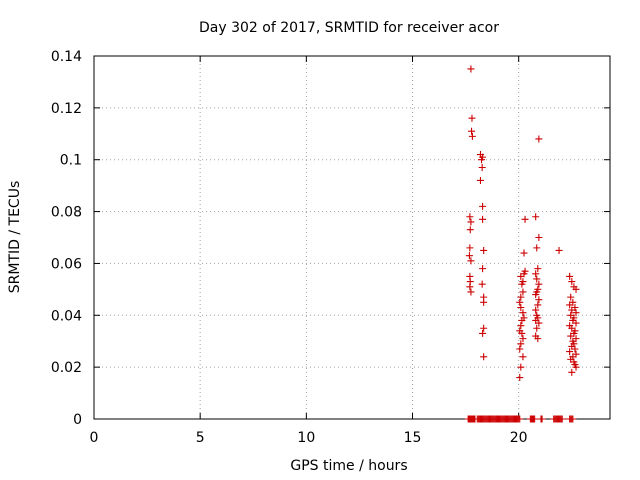 The width and height of the screenshot is (640, 480). Describe the element at coordinates (66, 264) in the screenshot. I see `y-tick-label: 0.06` at that location.